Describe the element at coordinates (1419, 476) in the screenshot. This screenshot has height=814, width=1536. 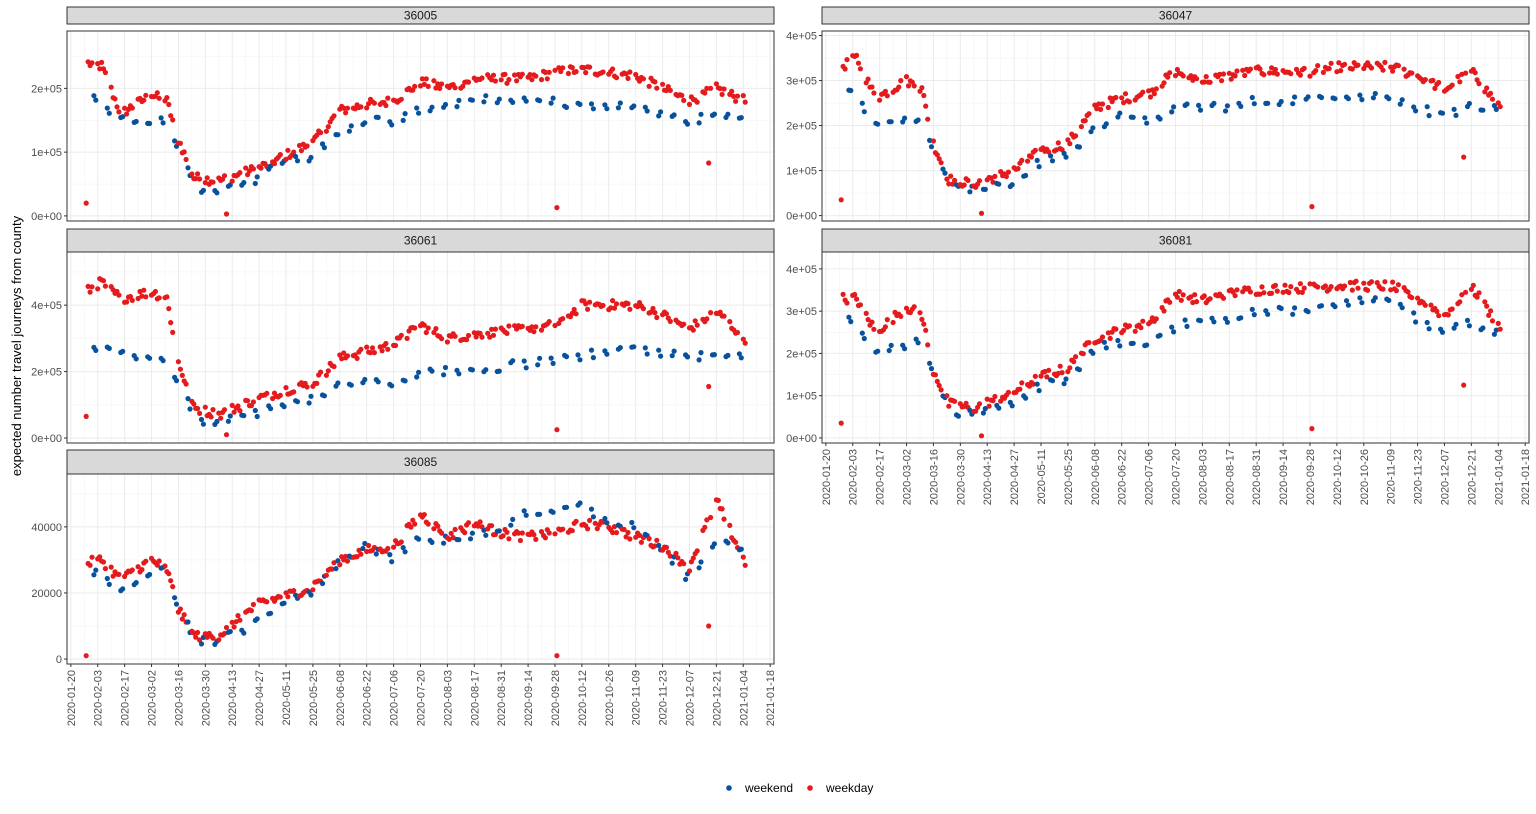
I see `x-tick-label: 2020-11-23` at that location.